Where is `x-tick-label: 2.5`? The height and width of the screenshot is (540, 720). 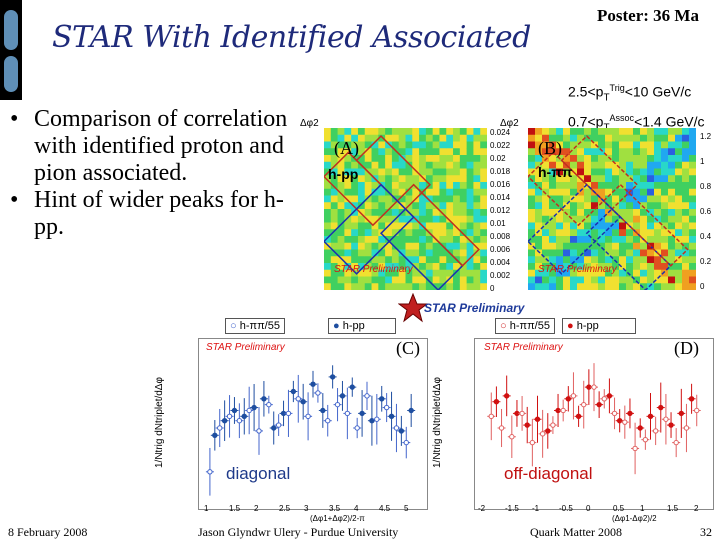 x-tick-label: 2.5 is located at coordinates (285, 508).